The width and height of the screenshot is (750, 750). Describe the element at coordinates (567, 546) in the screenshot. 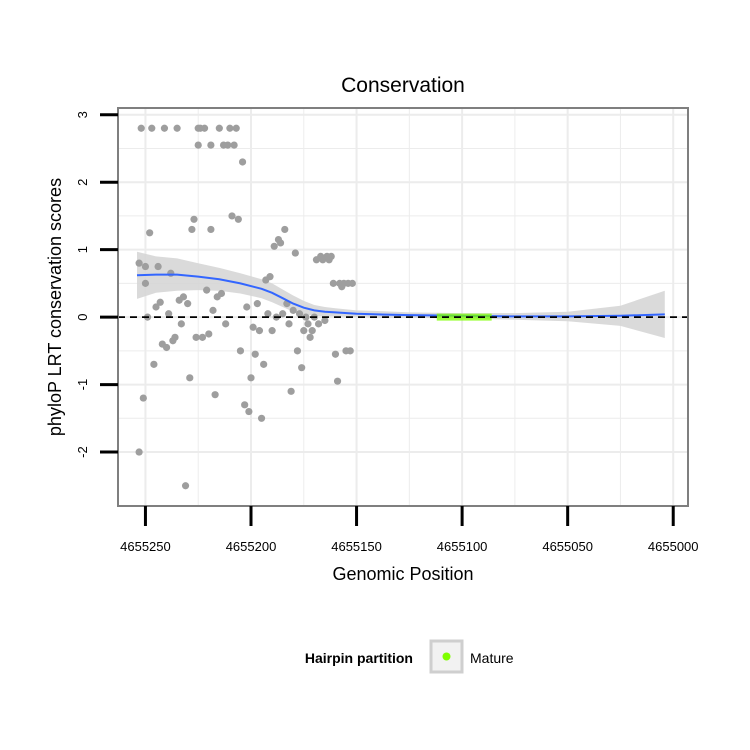

I see `x-tick-label: 4655050` at that location.